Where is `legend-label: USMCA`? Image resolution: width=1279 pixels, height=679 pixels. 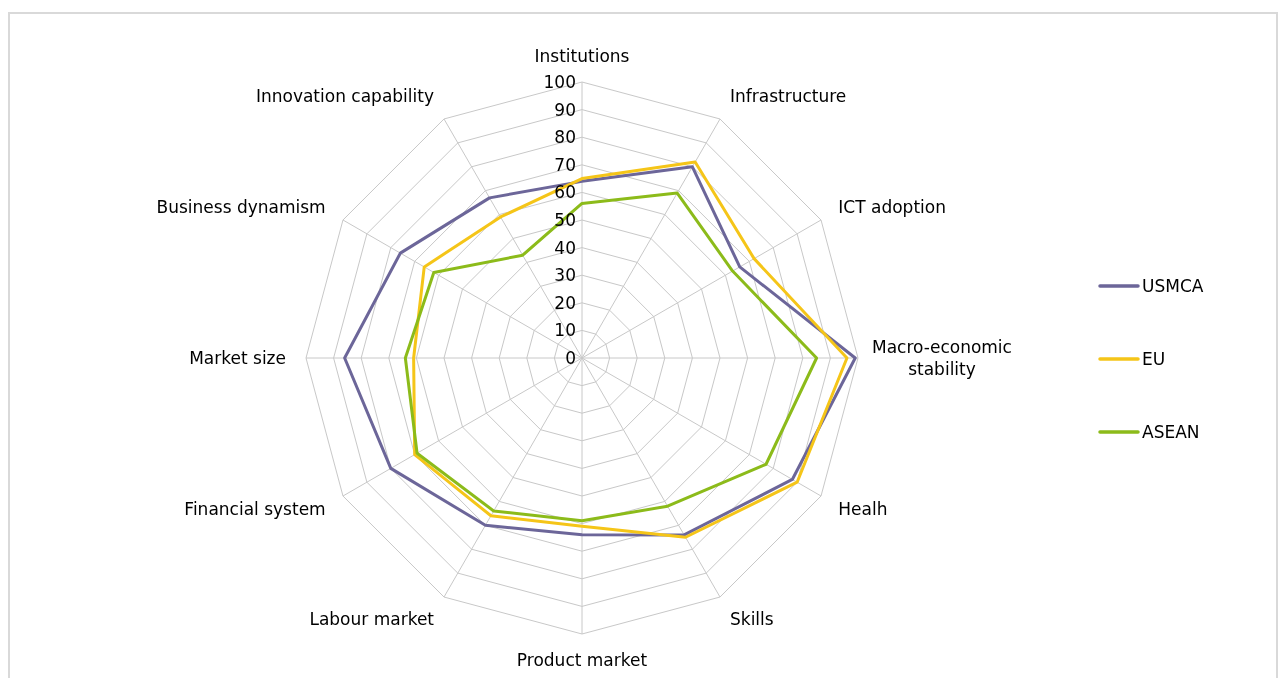 legend-label: USMCA is located at coordinates (1173, 285).